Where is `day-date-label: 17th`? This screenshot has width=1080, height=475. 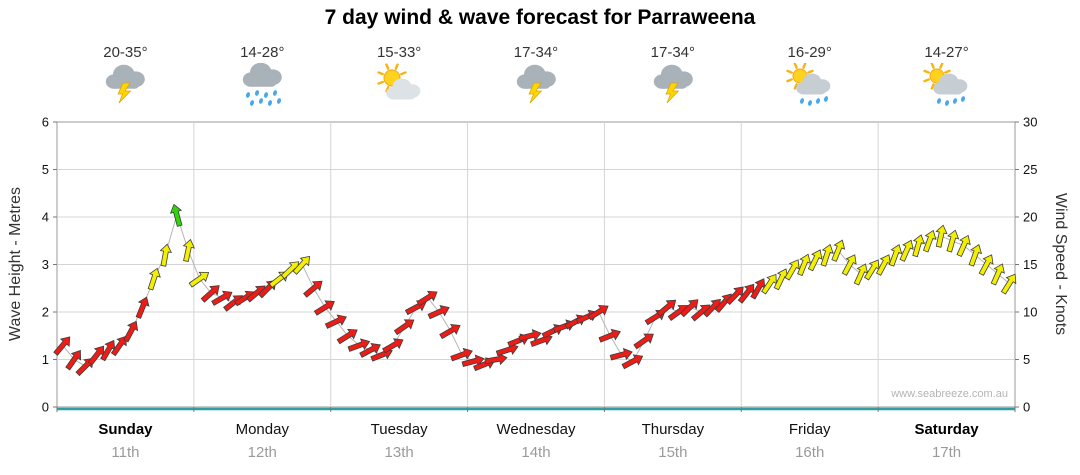
day-date-label: 17th is located at coordinates (946, 452).